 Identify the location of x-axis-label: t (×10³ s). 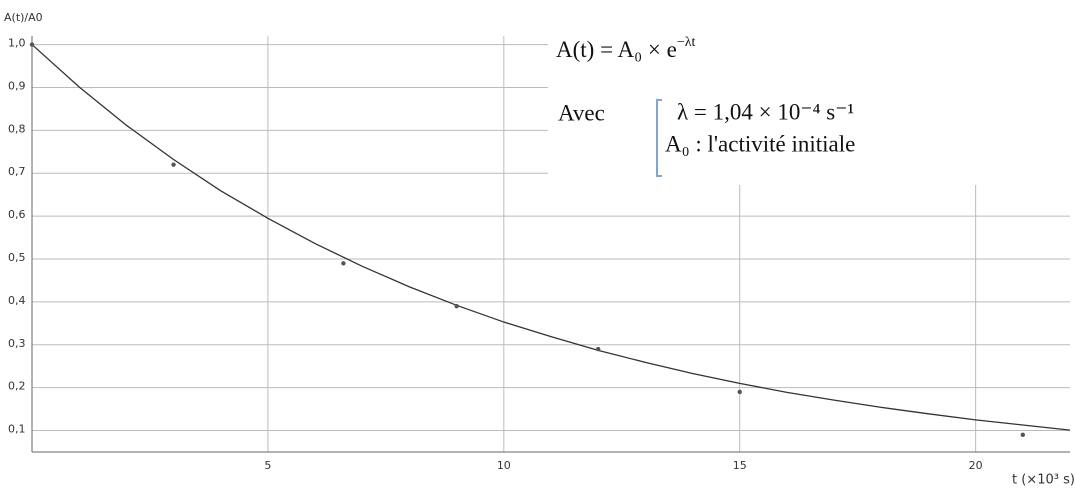
(1043, 480).